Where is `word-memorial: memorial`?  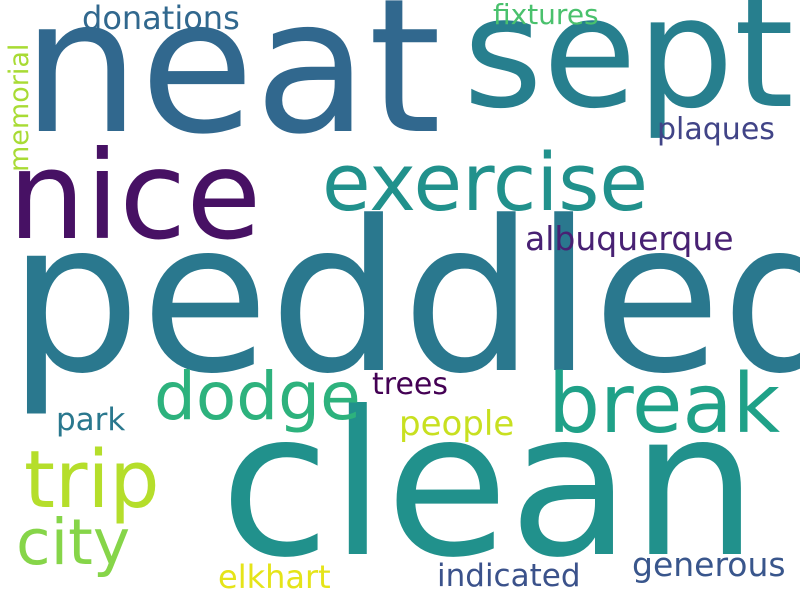
word-memorial: memorial is located at coordinates (19, 107).